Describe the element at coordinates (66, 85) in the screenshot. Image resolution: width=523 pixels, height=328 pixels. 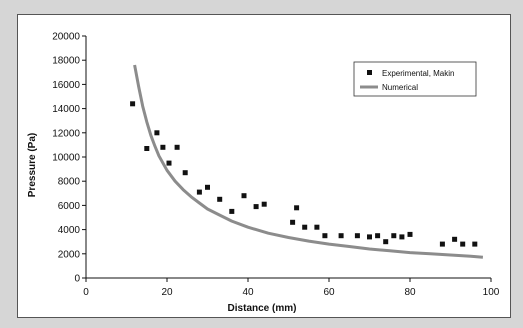
I see `y-tick-label: 16000` at that location.